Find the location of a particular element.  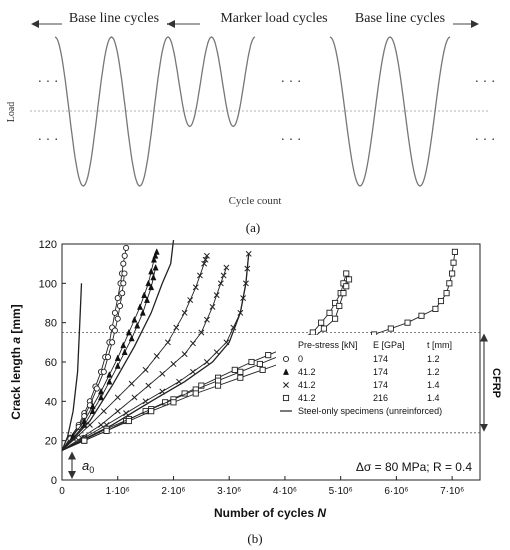

series-triangle is located at coordinates (110, 349).